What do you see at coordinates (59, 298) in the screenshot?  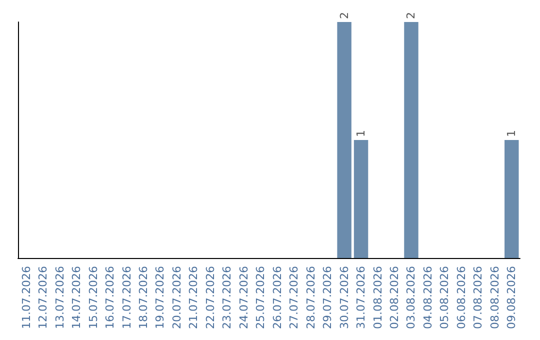 I see `x-tick-label: 13.07.2026` at bounding box center [59, 298].